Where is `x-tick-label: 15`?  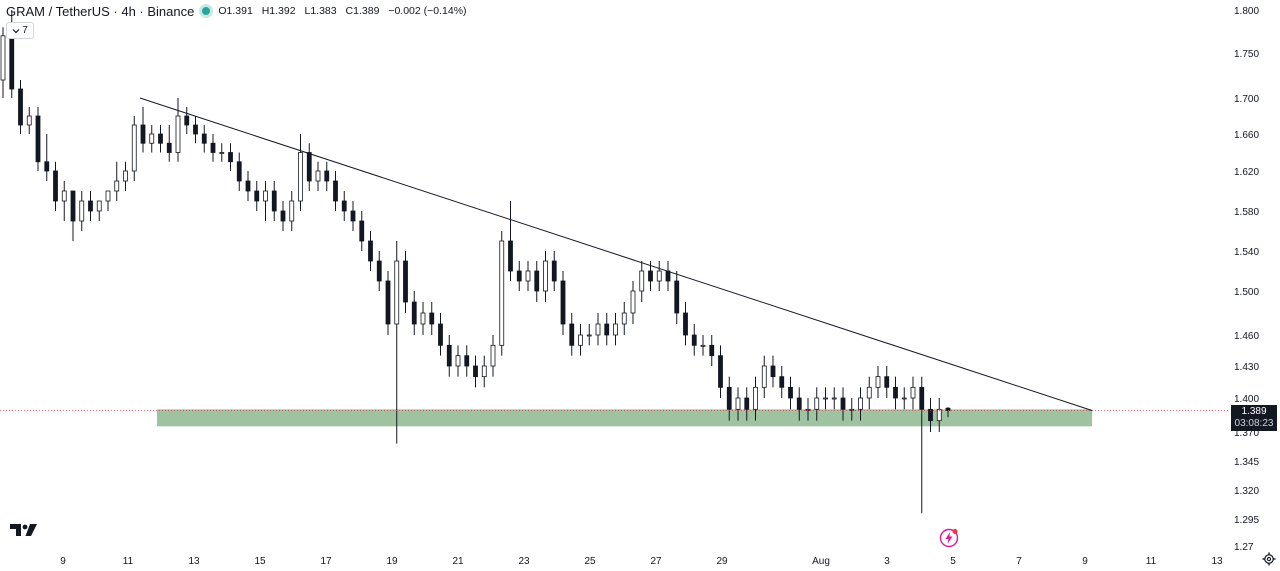
x-tick-label: 15 is located at coordinates (260, 561).